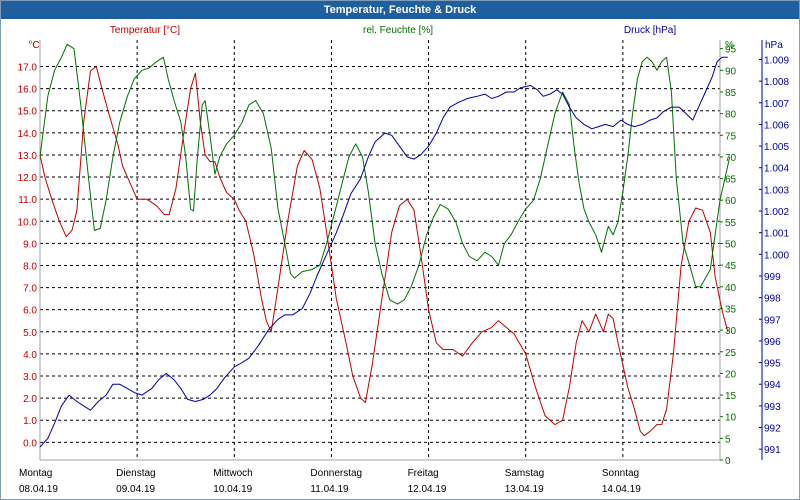 The image size is (800, 500). Describe the element at coordinates (776, 82) in the screenshot. I see `pressure-tick-label: 1.008` at that location.